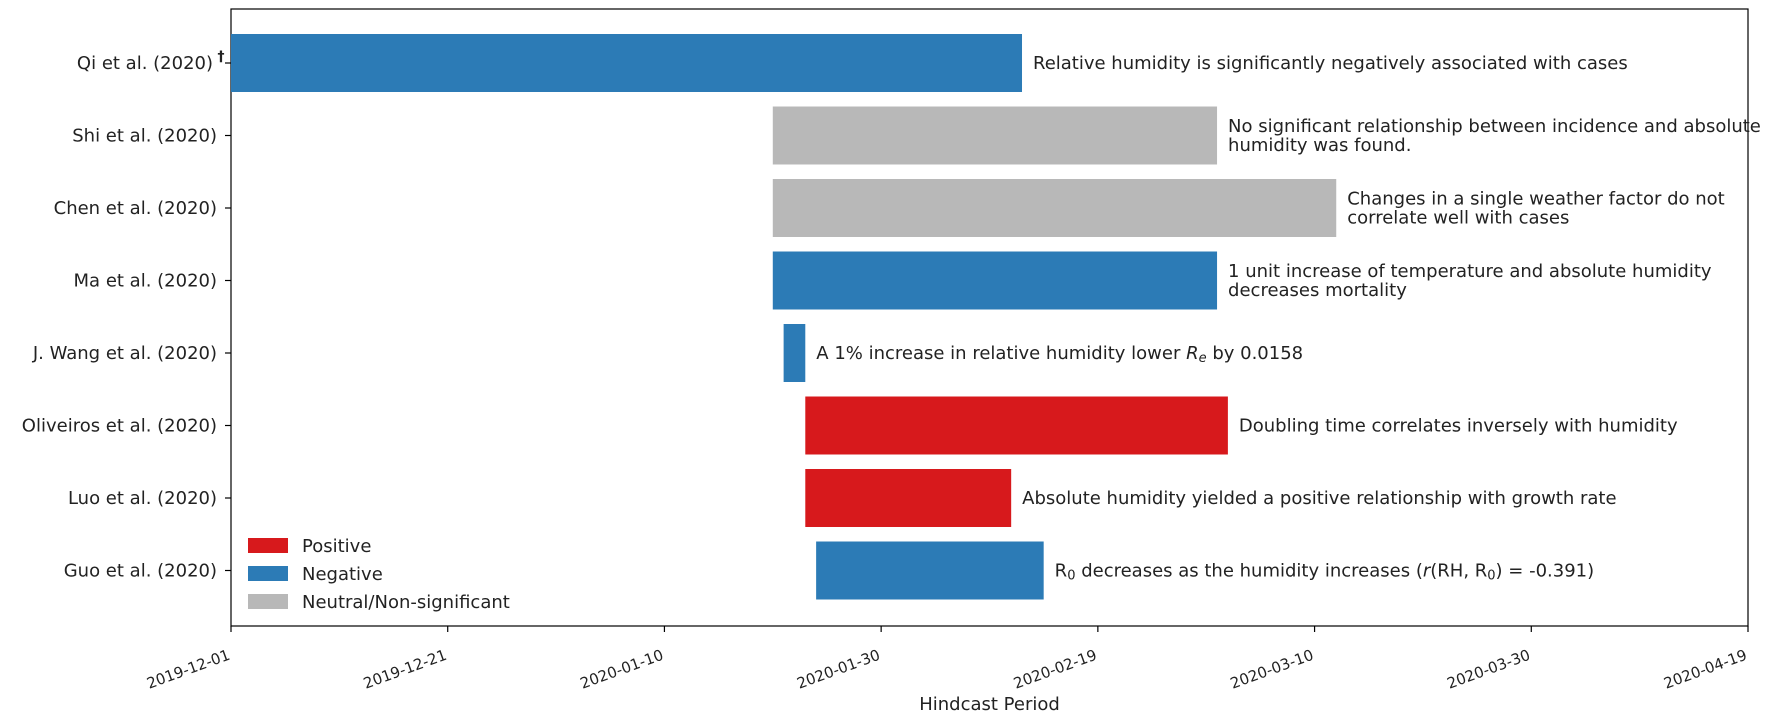 The image size is (1792, 717). What do you see at coordinates (145, 63) in the screenshot?
I see `y-tick-label-1: Qi et al. (2020)` at bounding box center [145, 63].